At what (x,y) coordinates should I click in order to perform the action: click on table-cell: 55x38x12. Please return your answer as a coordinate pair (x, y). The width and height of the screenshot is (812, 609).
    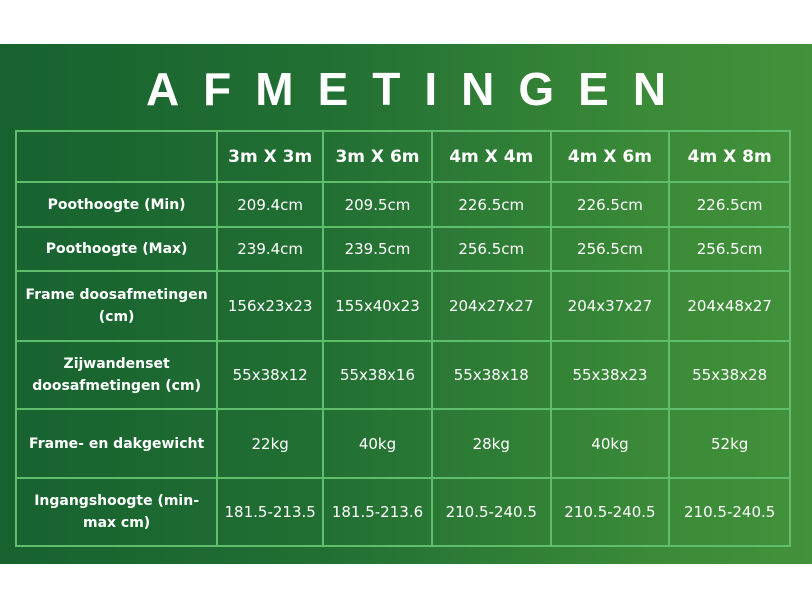
    Looking at the image, I should click on (270, 375).